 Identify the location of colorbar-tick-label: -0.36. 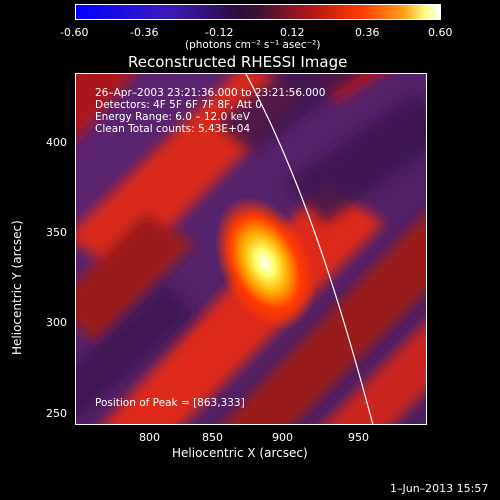
(144, 32).